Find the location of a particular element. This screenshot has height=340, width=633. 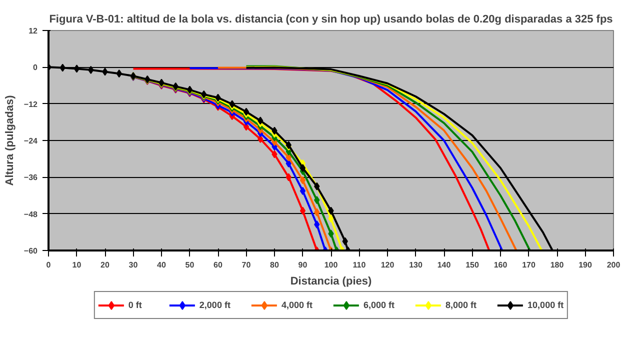

y-tick-label: −24 is located at coordinates (31, 141).